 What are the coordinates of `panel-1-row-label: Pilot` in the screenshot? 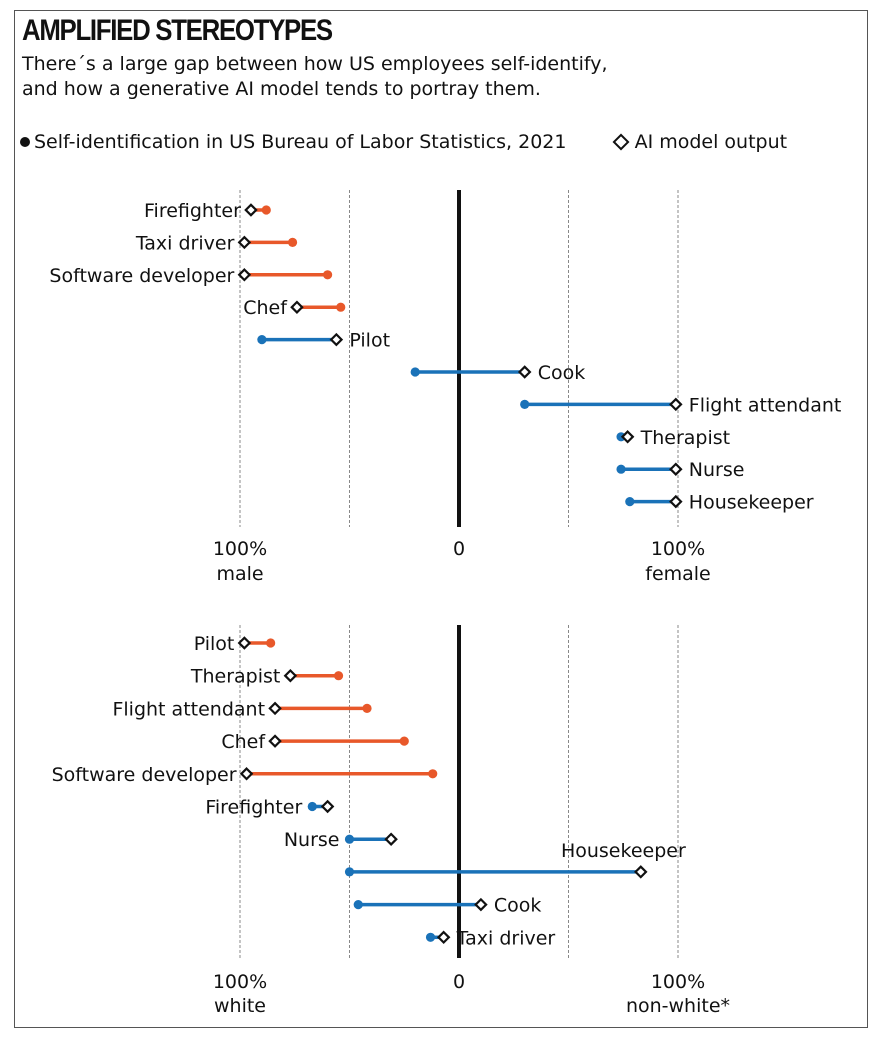 It's located at (369, 341).